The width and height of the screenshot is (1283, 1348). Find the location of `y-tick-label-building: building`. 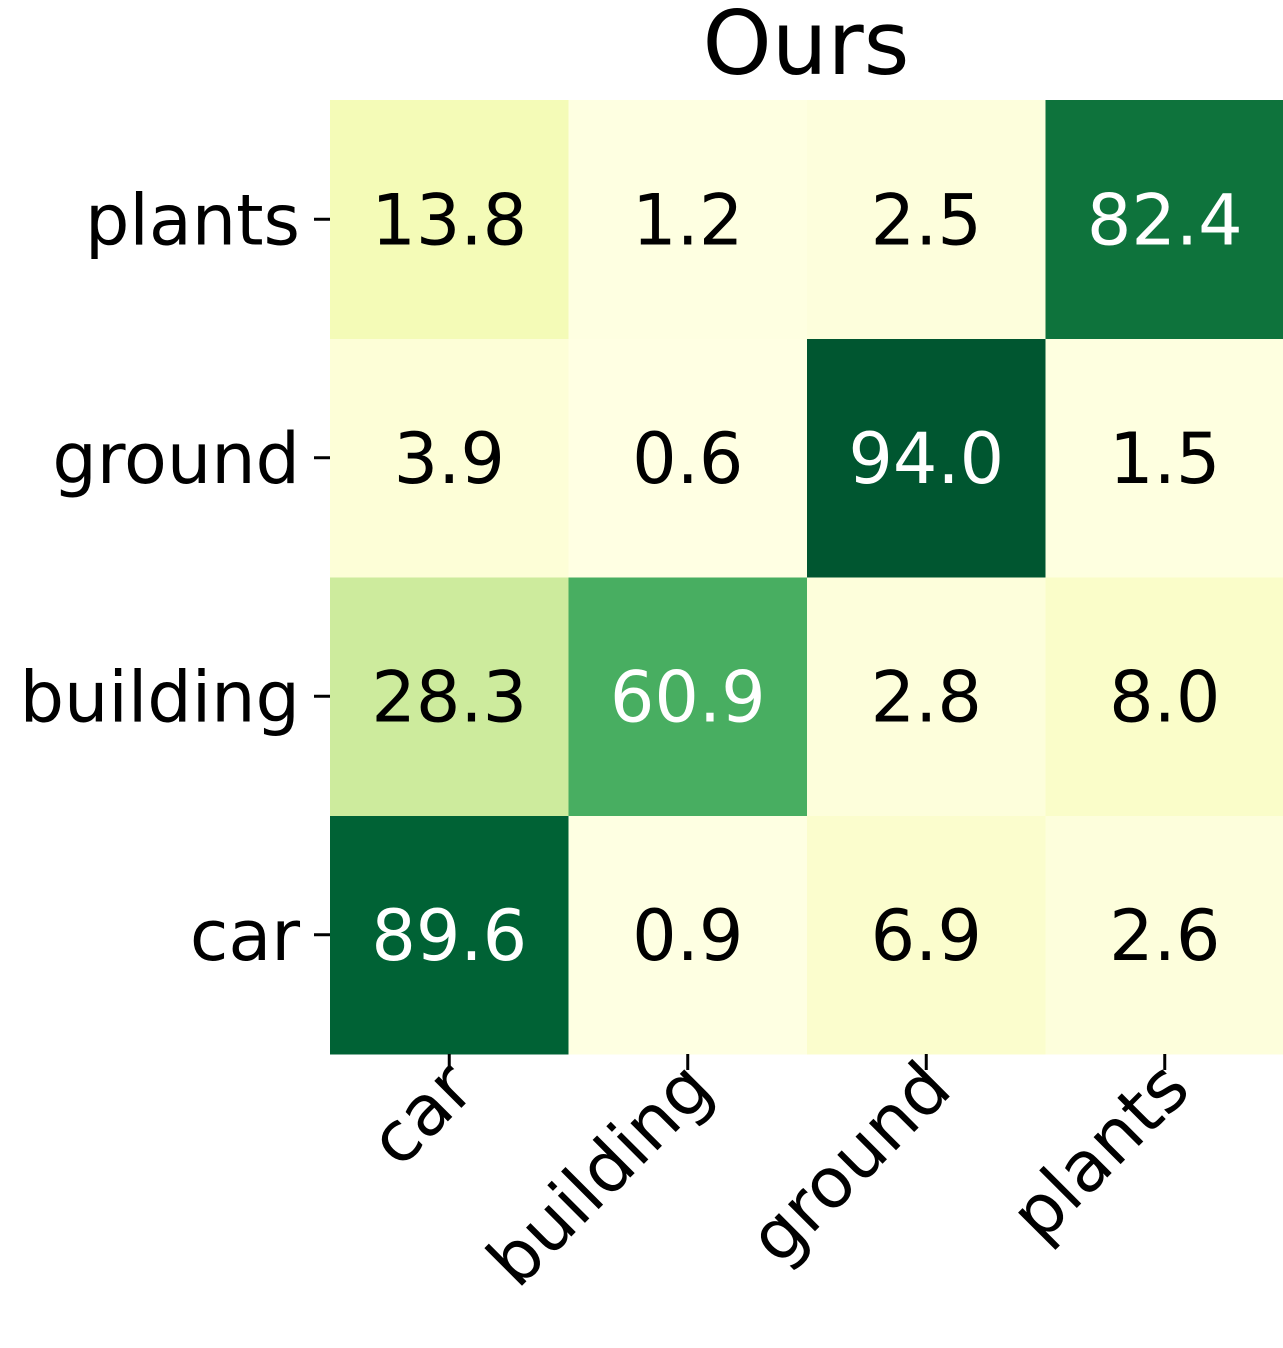

y-tick-label-building: building is located at coordinates (160, 697).